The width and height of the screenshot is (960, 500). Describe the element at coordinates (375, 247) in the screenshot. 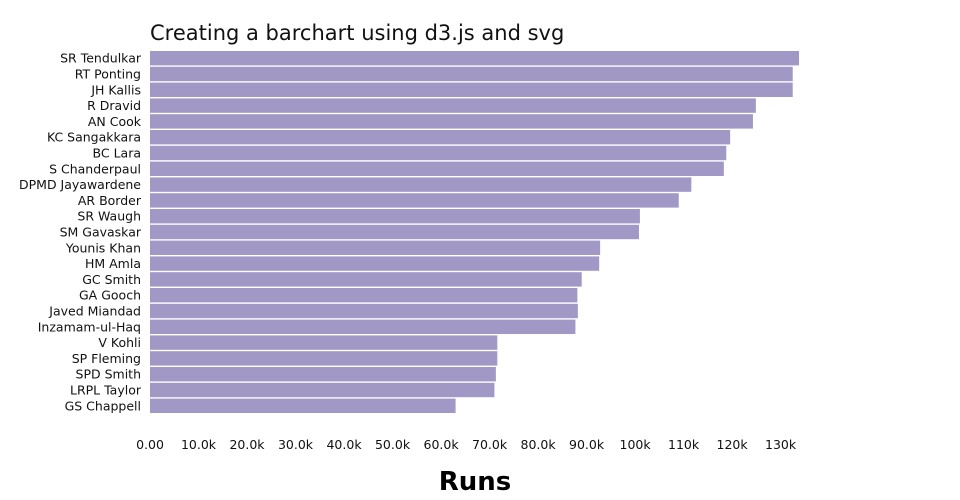

I see `bar-younis-khan` at that location.